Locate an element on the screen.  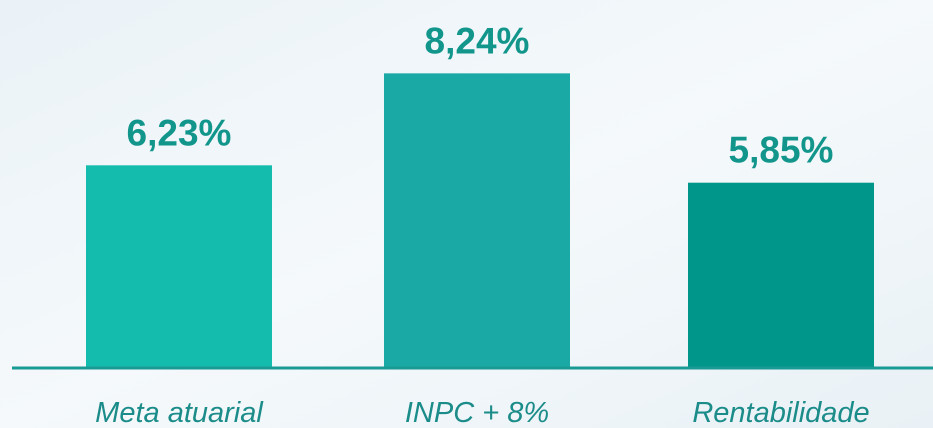
category-label: Meta atuarial is located at coordinates (179, 412).